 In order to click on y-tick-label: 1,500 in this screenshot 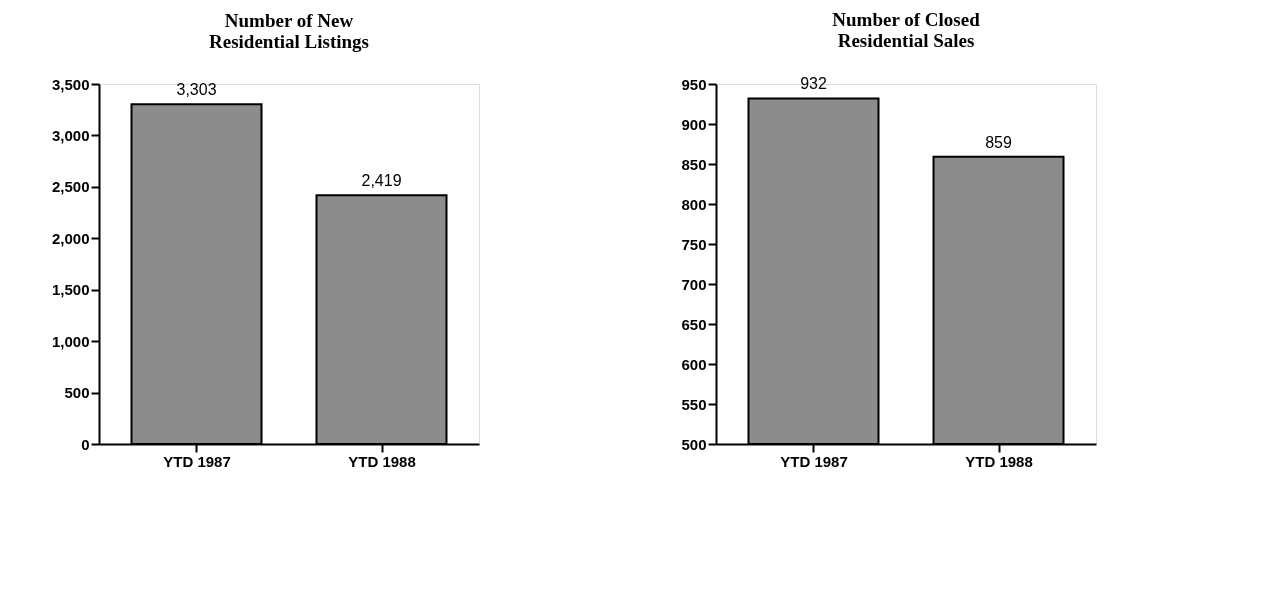, I will do `click(70, 290)`.